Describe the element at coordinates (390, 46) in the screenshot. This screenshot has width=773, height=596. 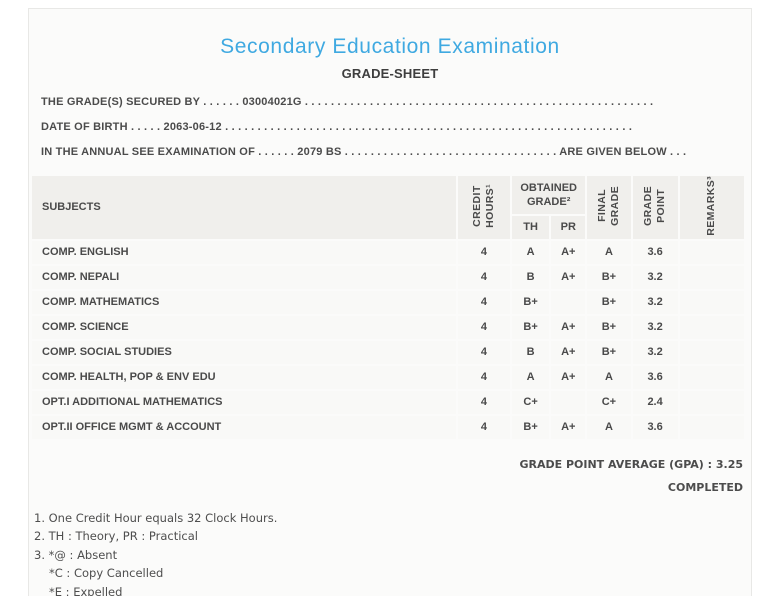
I see `page-title: Secondary Education Examination` at that location.